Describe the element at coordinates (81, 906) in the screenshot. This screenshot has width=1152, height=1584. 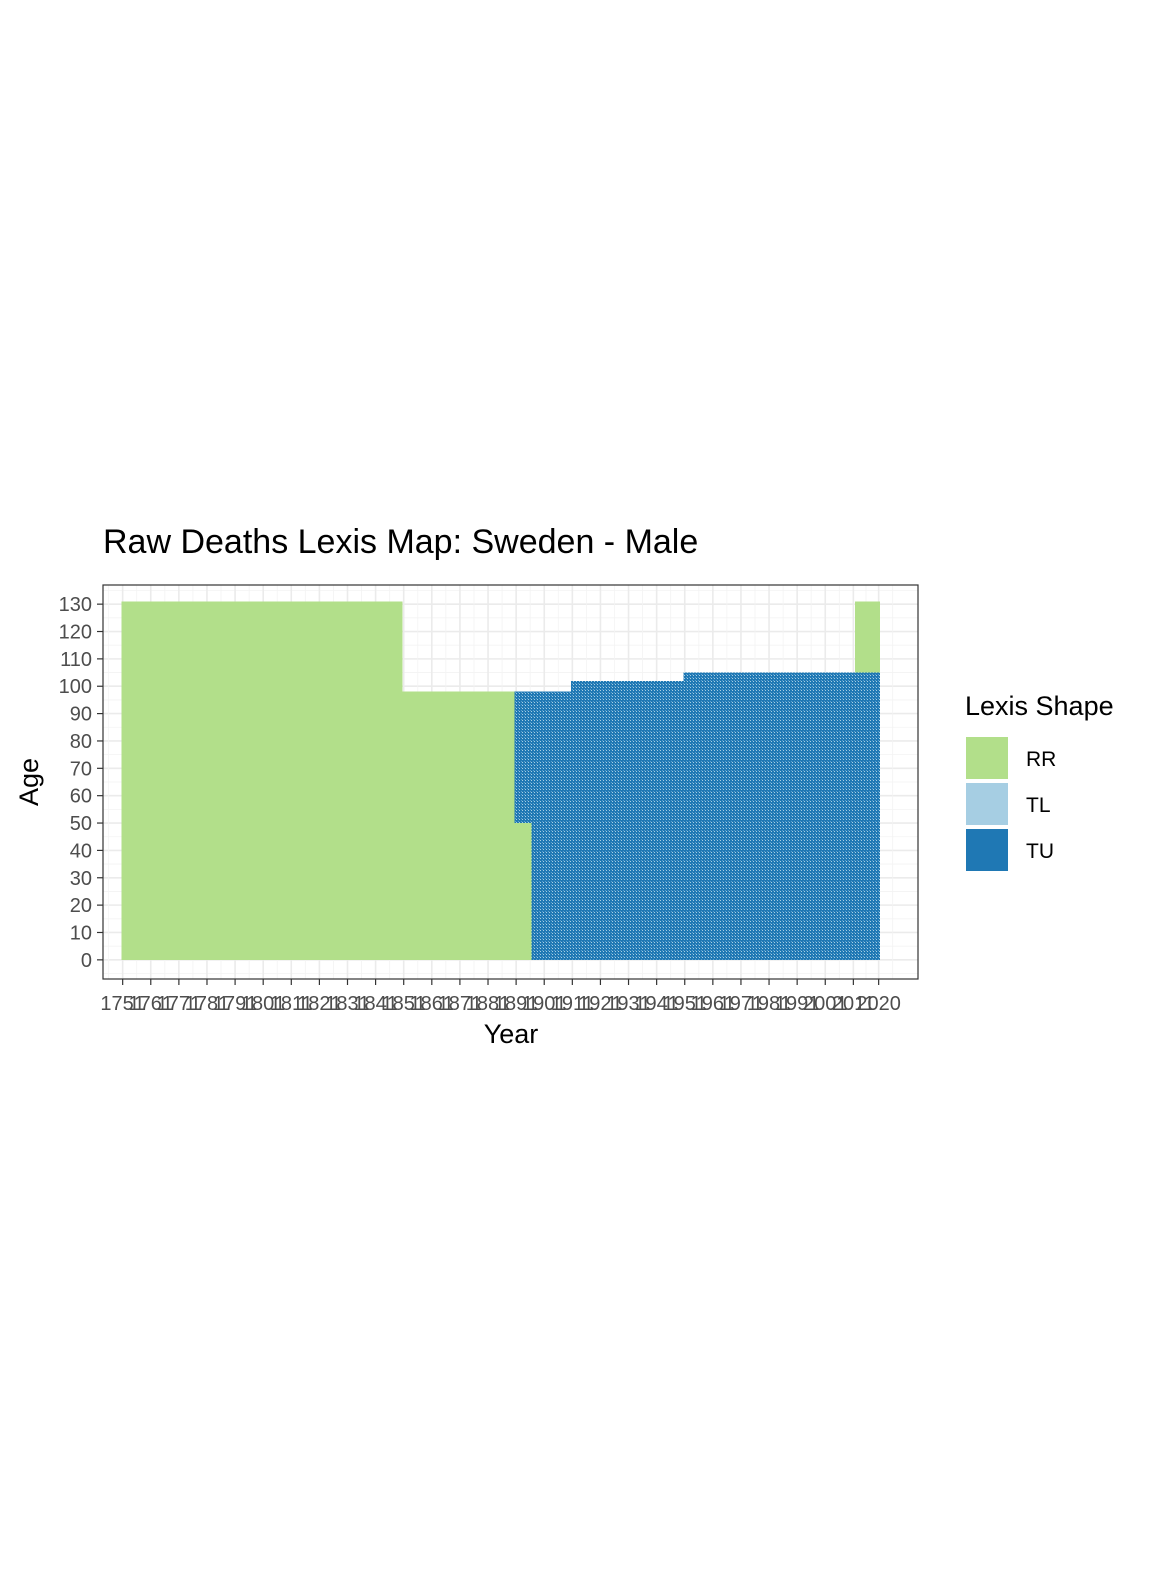
I see `y-tick-label: 20` at that location.